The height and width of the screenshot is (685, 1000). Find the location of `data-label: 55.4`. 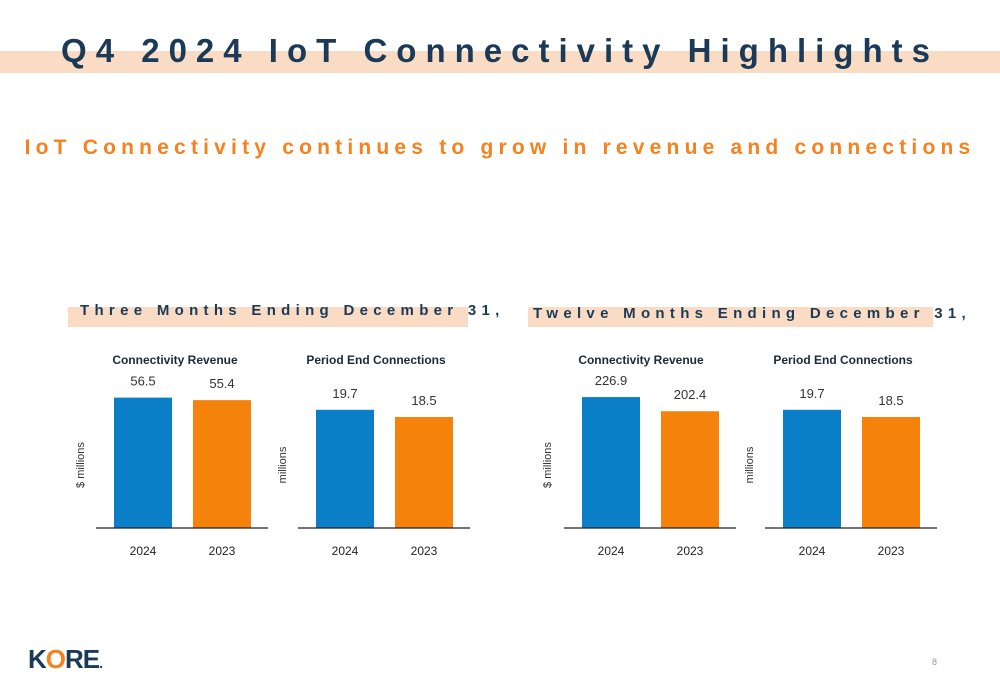

data-label: 55.4 is located at coordinates (221, 383).